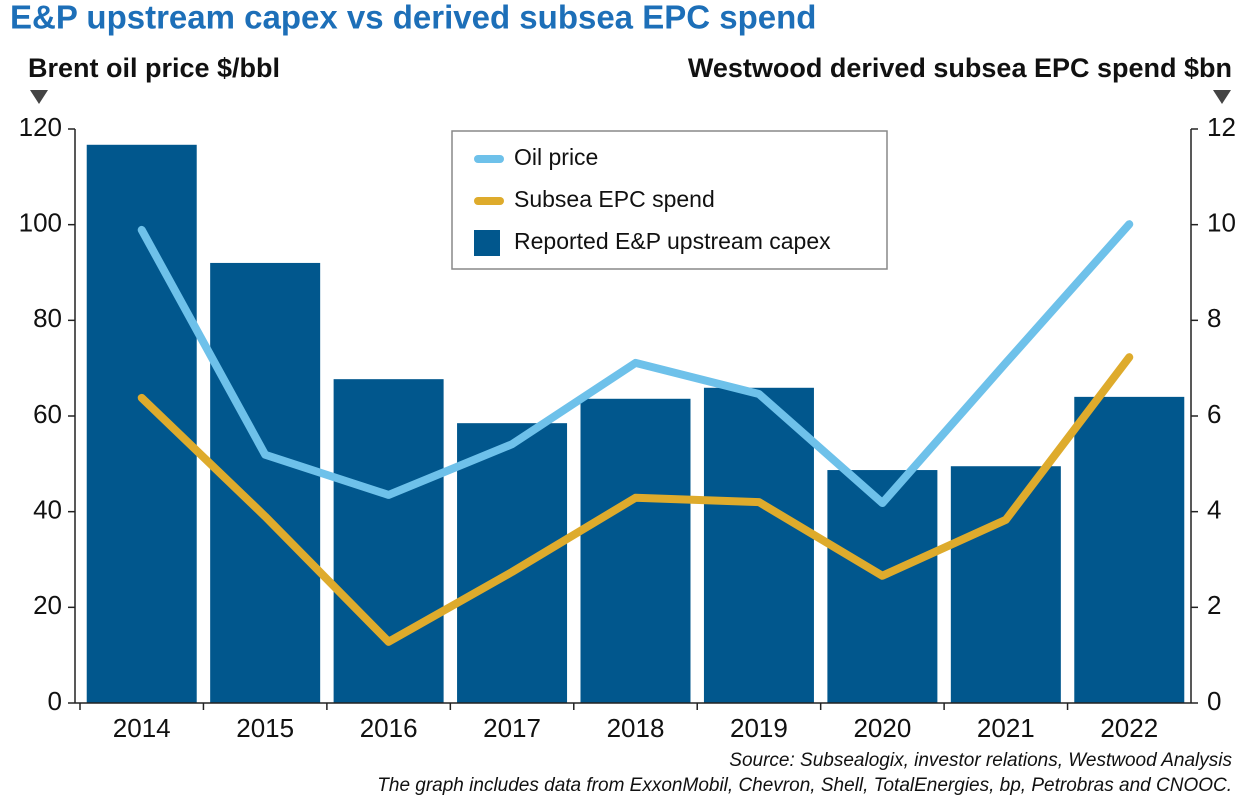  Describe the element at coordinates (1214, 414) in the screenshot. I see `y2-tick-label: 6` at that location.